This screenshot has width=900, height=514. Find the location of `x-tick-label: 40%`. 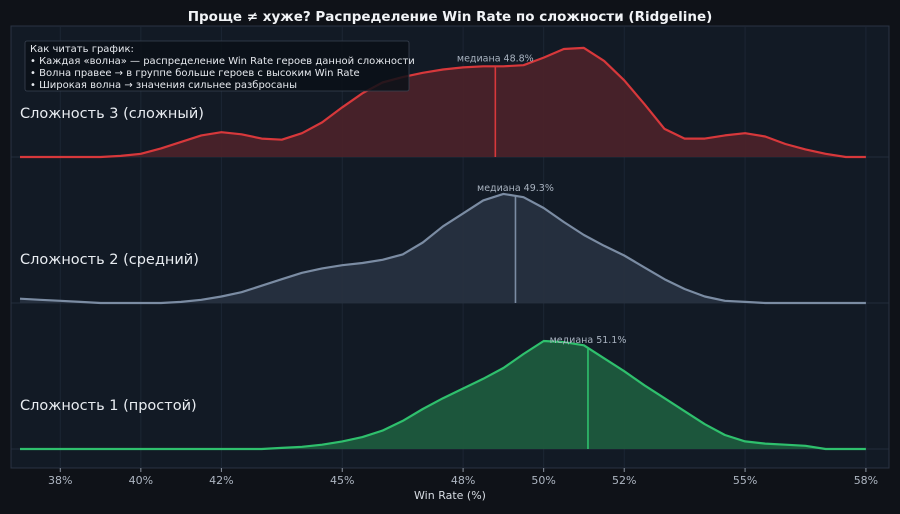

x-tick-label: 40% is located at coordinates (141, 480).